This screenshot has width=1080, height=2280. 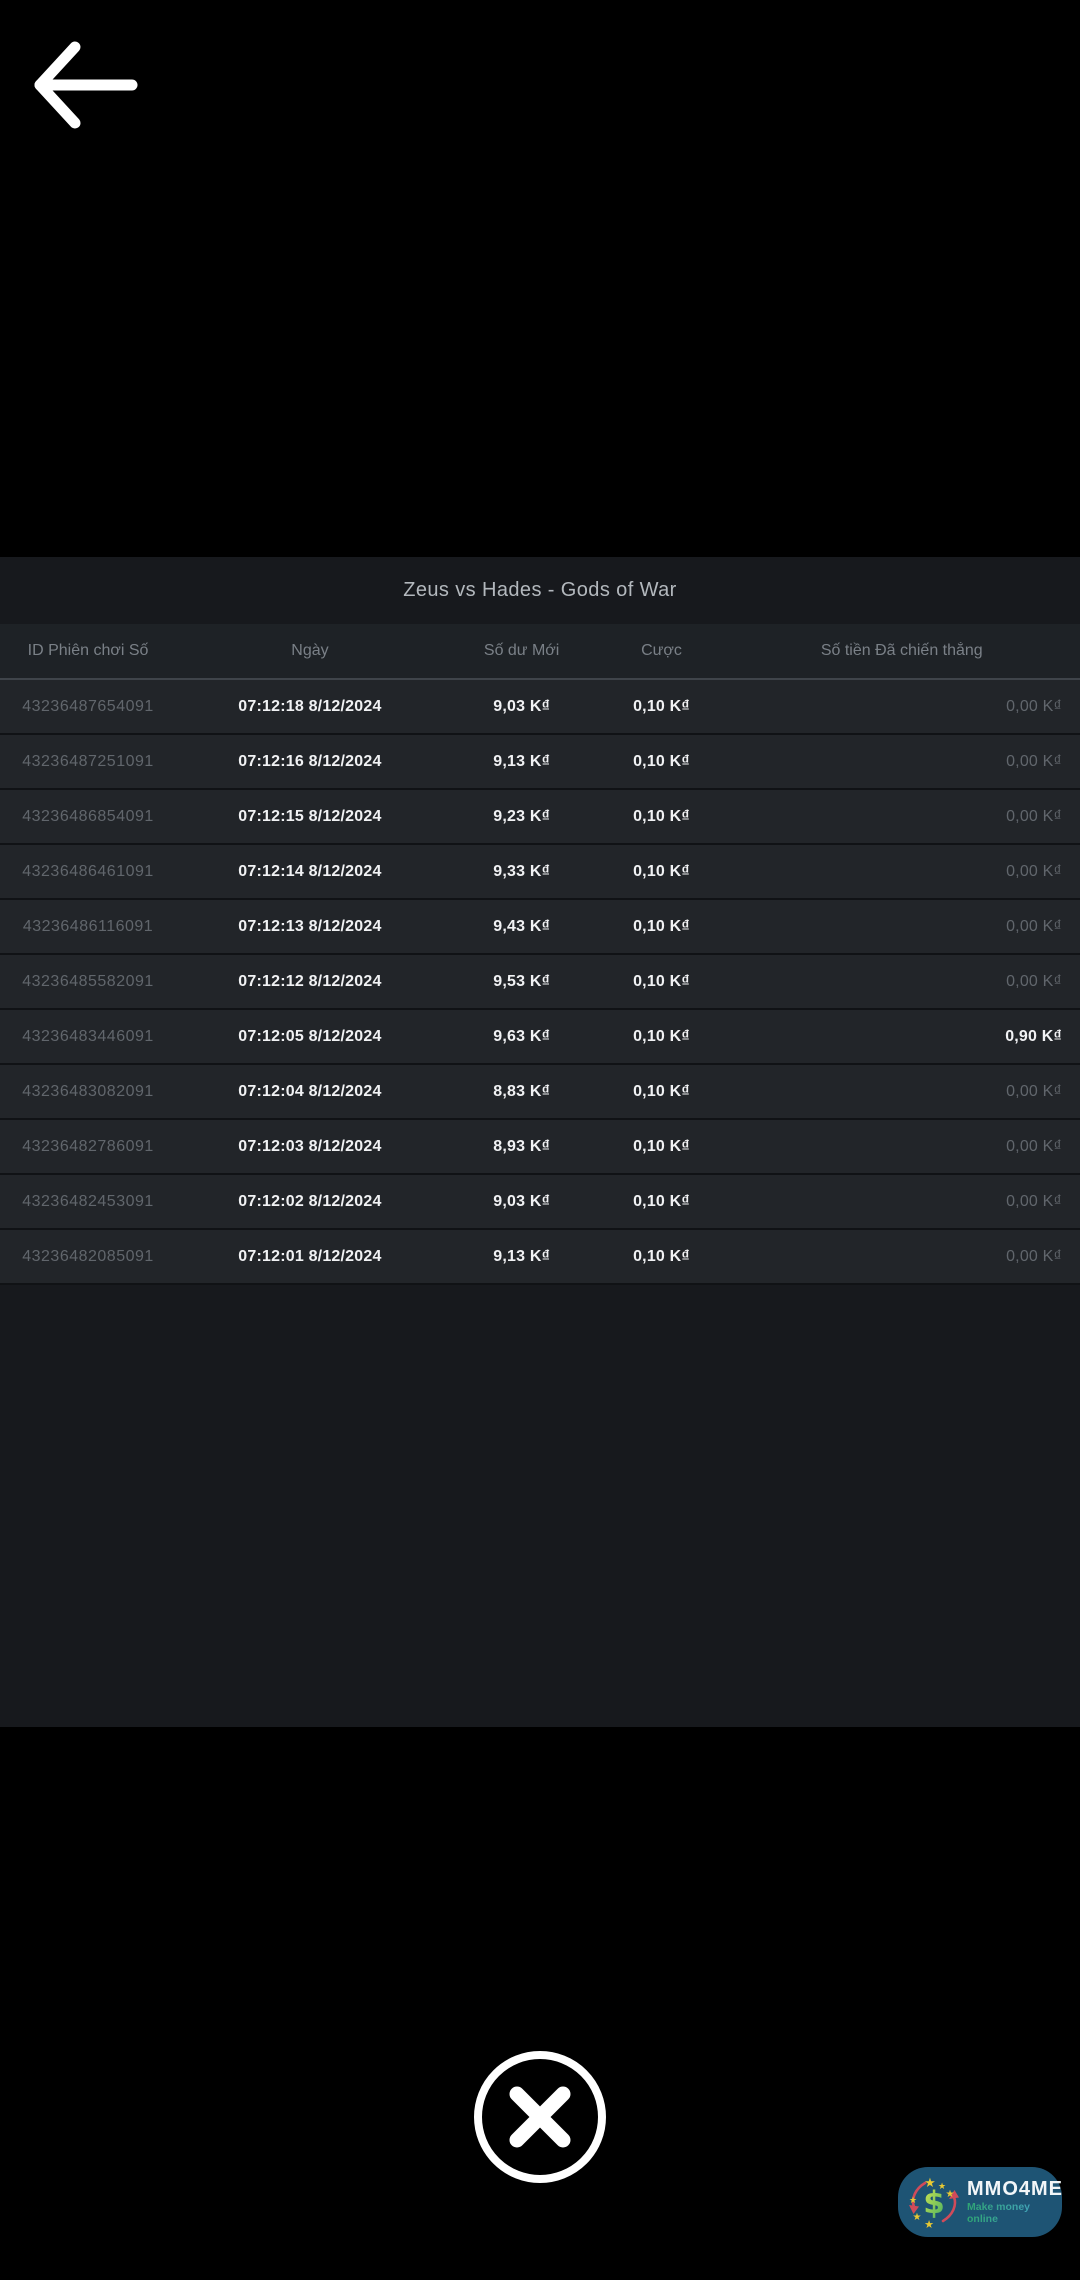 What do you see at coordinates (521, 1146) in the screenshot?
I see `new-balance-cell: 8,93 K₫` at bounding box center [521, 1146].